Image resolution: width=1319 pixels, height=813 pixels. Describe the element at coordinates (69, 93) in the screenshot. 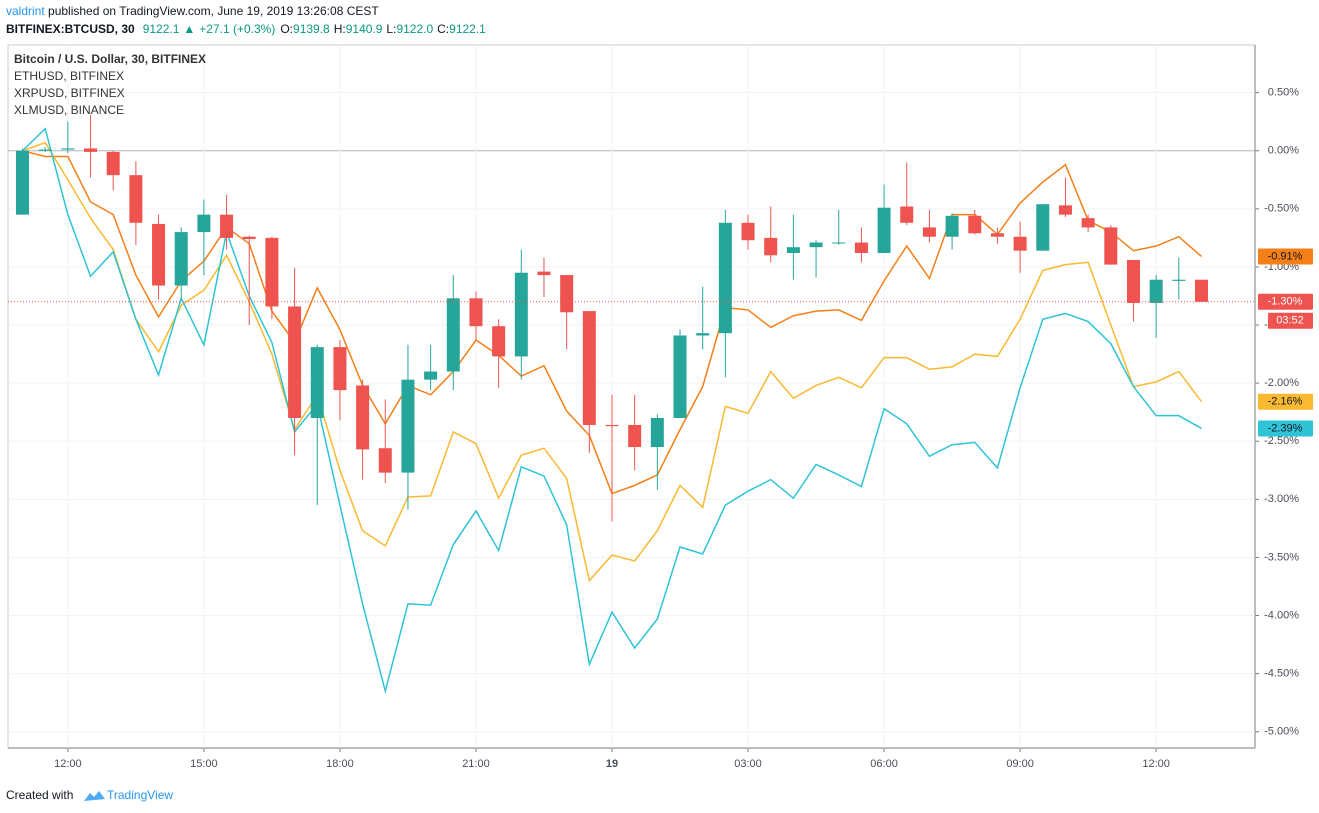

I see `legend-entry: XRPUSD, BITFINEX` at that location.